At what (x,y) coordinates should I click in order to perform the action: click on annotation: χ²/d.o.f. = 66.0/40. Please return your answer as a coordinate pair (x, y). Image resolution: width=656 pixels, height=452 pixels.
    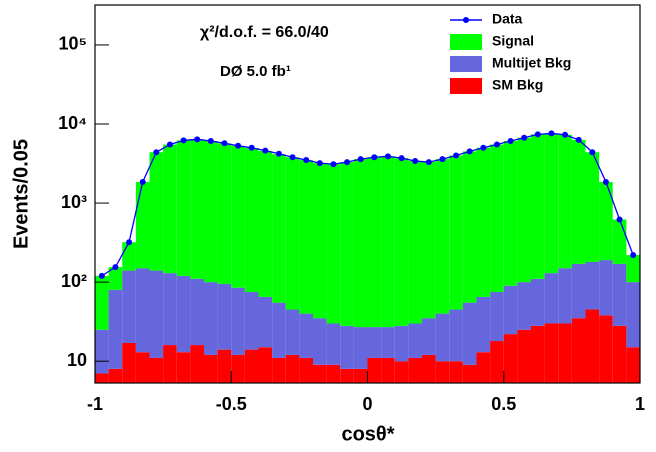
    Looking at the image, I should click on (264, 32).